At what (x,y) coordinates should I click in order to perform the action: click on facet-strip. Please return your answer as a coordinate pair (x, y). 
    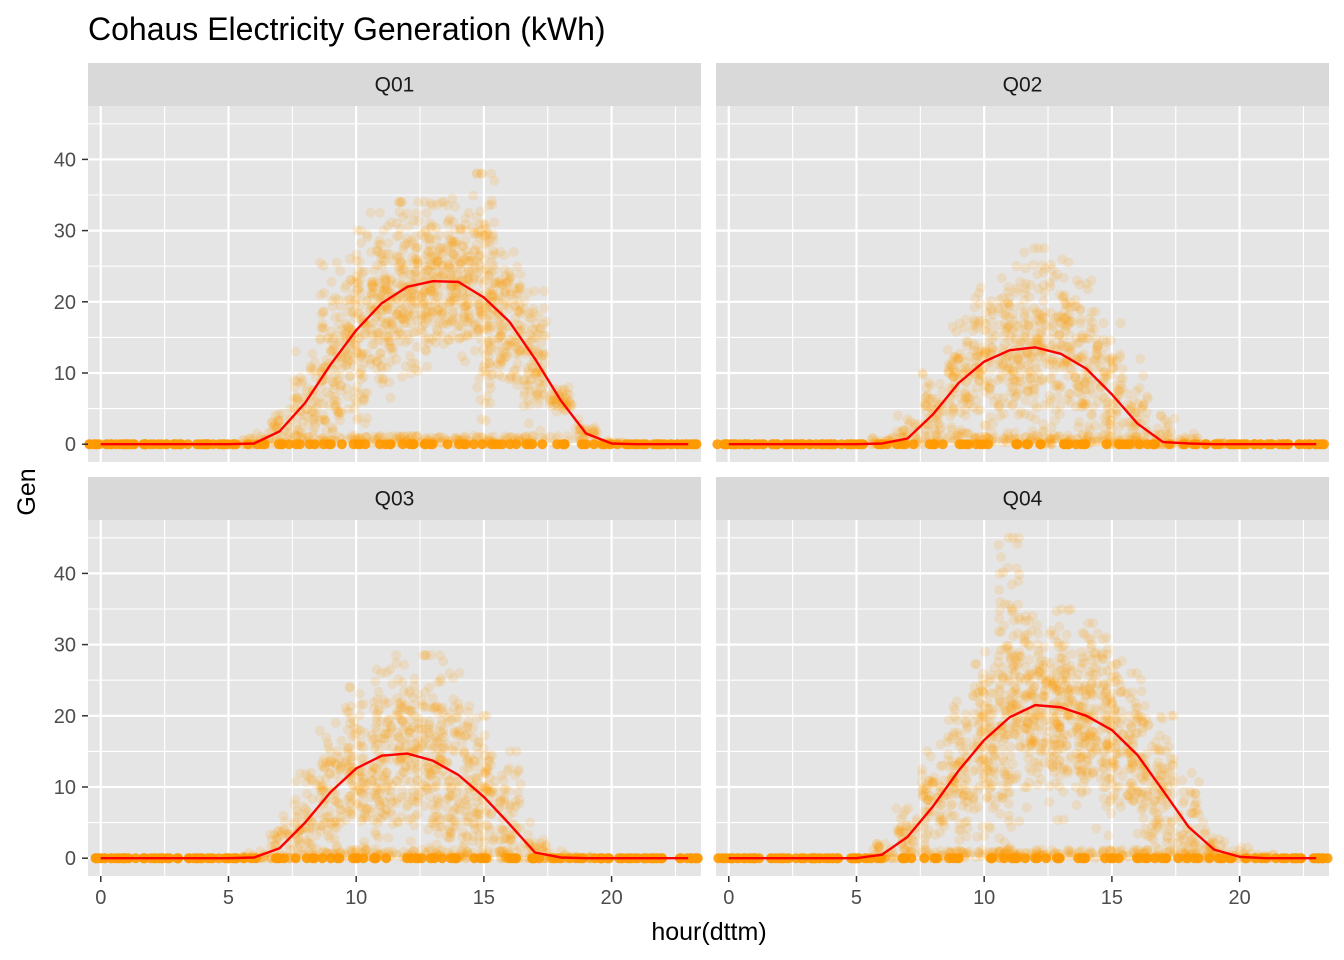
    Looking at the image, I should click on (394, 84).